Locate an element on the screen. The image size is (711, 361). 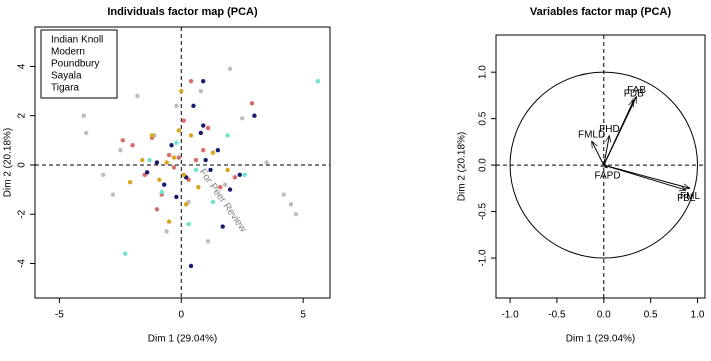
x-tick-label: 1.0 is located at coordinates (698, 315).